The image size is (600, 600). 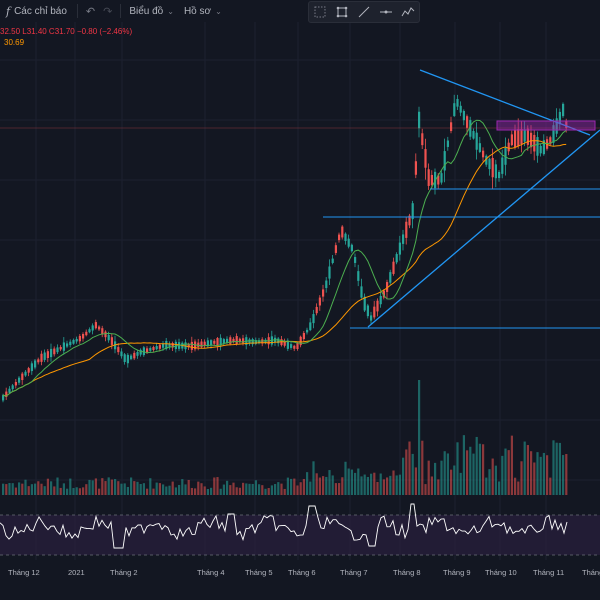 What do you see at coordinates (259, 572) in the screenshot?
I see `x-tick-label: Tháng 5` at bounding box center [259, 572].